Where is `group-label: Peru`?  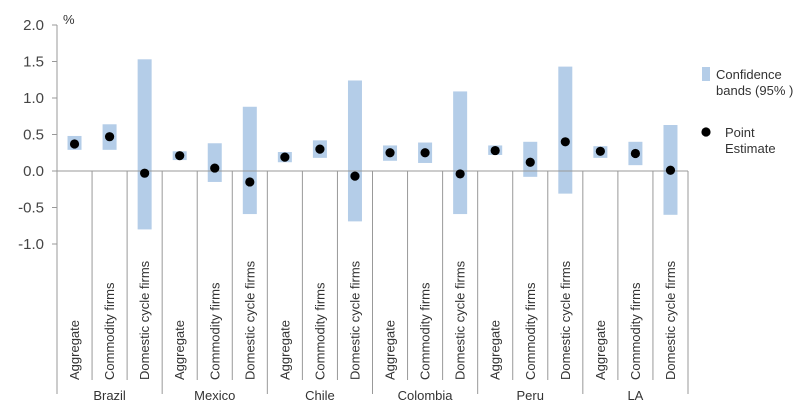 group-label: Peru is located at coordinates (530, 395).